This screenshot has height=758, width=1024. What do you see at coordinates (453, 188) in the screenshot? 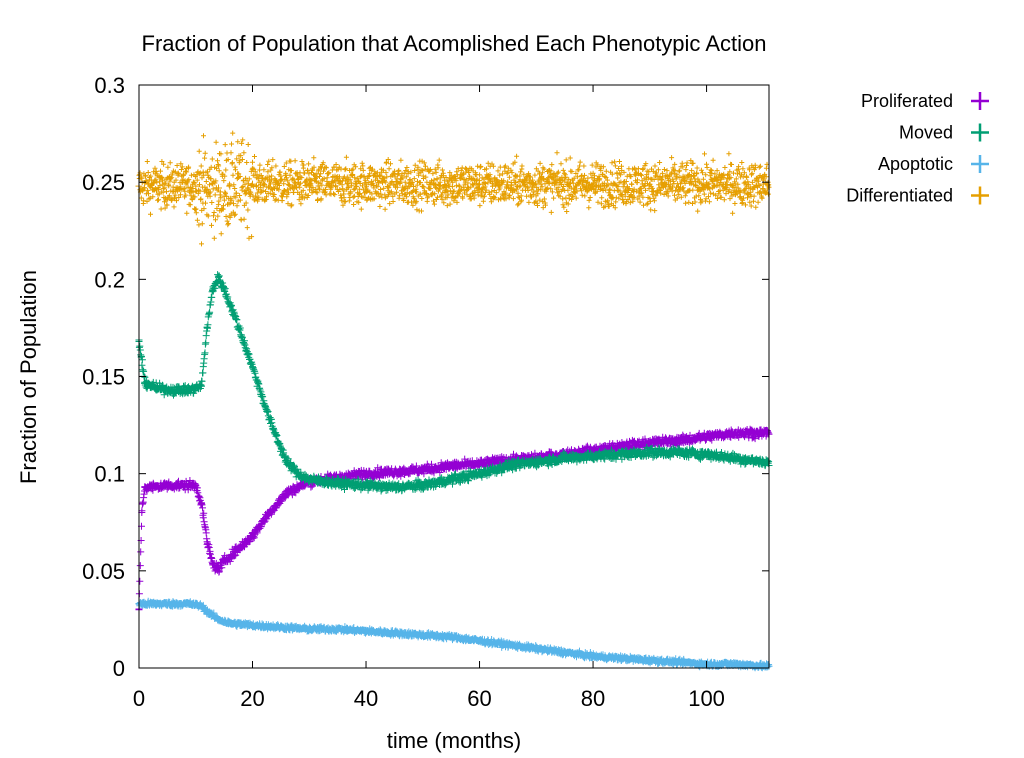
I see `series-differentiated` at bounding box center [453, 188].